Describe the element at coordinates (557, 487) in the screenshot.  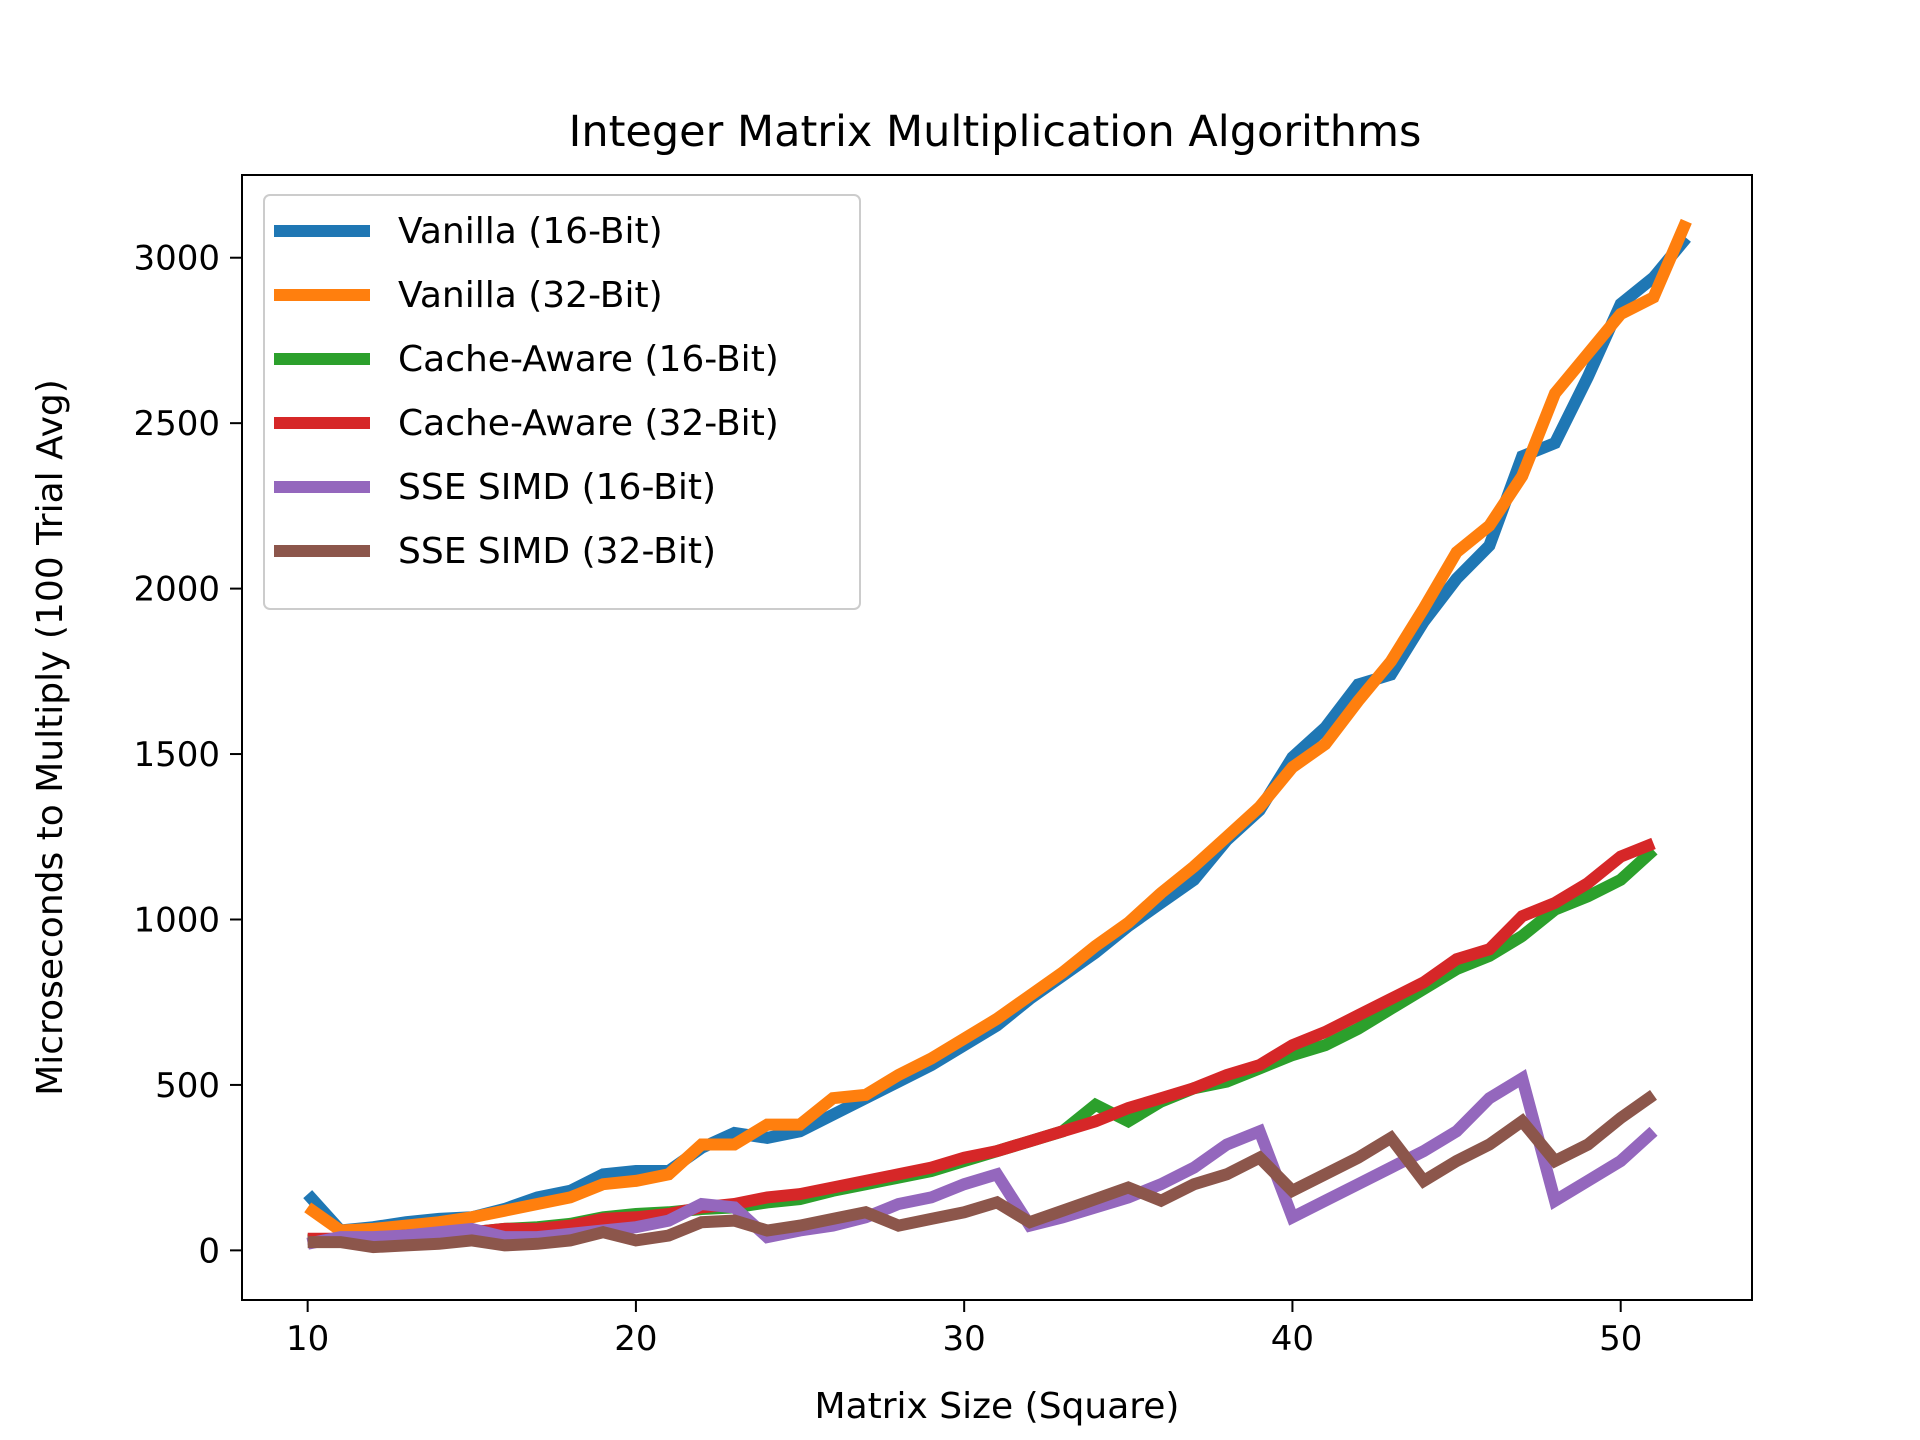
I see `legend-label-4: SSE SIMD (16-Bit)` at that location.